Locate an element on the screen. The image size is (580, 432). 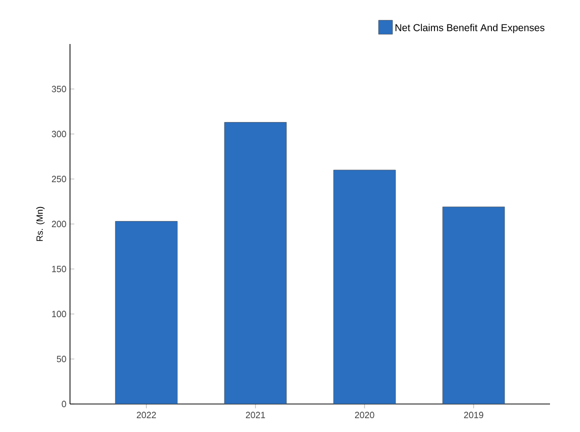
y-tick-label: 0 is located at coordinates (64, 404).